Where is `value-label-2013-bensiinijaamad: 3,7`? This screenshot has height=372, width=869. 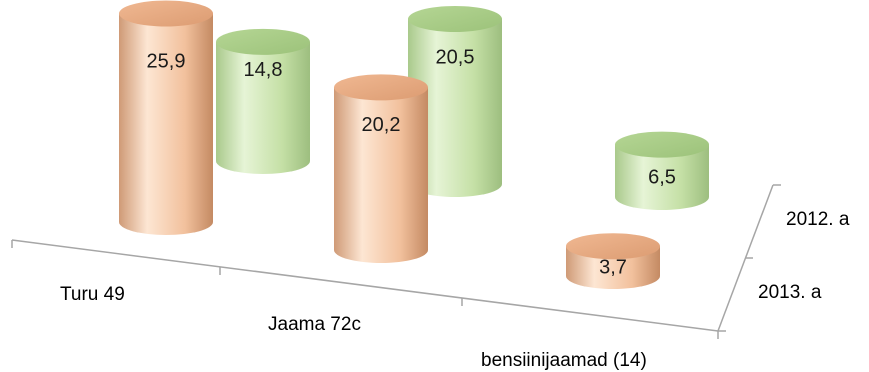 value-label-2013-bensiinijaamad: 3,7 is located at coordinates (613, 268).